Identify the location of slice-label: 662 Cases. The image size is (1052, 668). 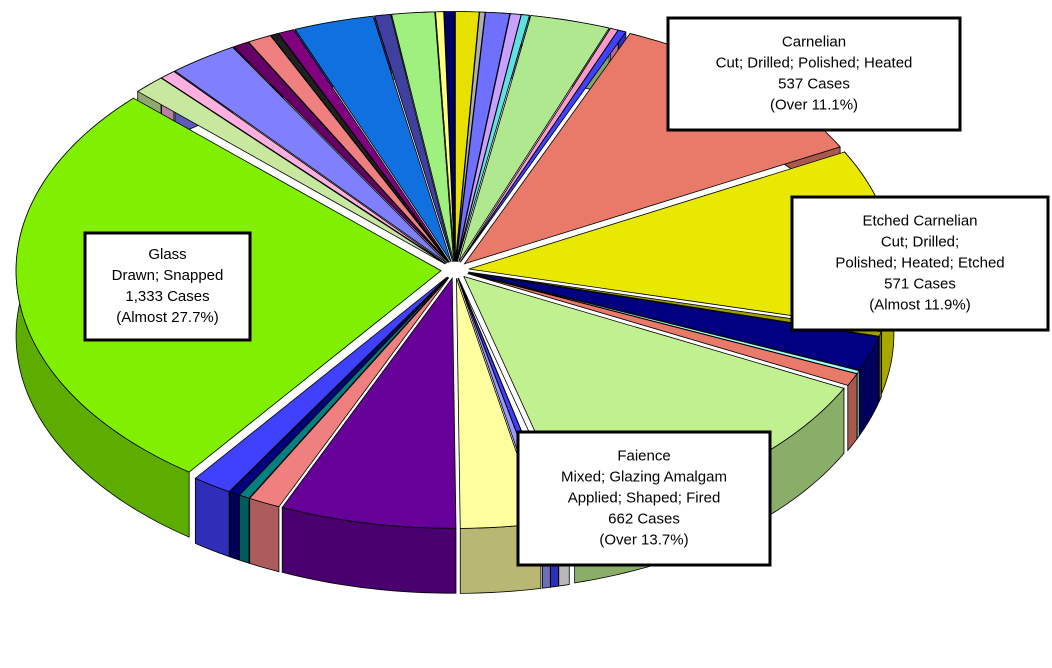
(644, 518).